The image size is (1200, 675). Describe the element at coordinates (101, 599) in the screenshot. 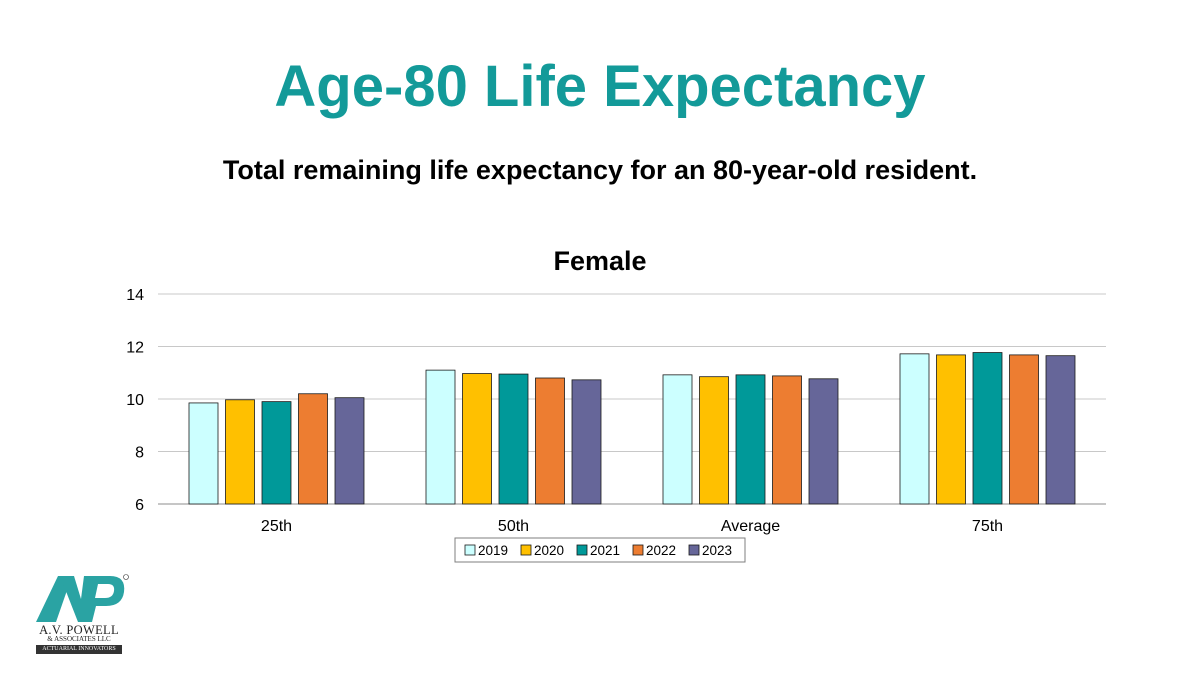

I see `logo-mark-p` at that location.